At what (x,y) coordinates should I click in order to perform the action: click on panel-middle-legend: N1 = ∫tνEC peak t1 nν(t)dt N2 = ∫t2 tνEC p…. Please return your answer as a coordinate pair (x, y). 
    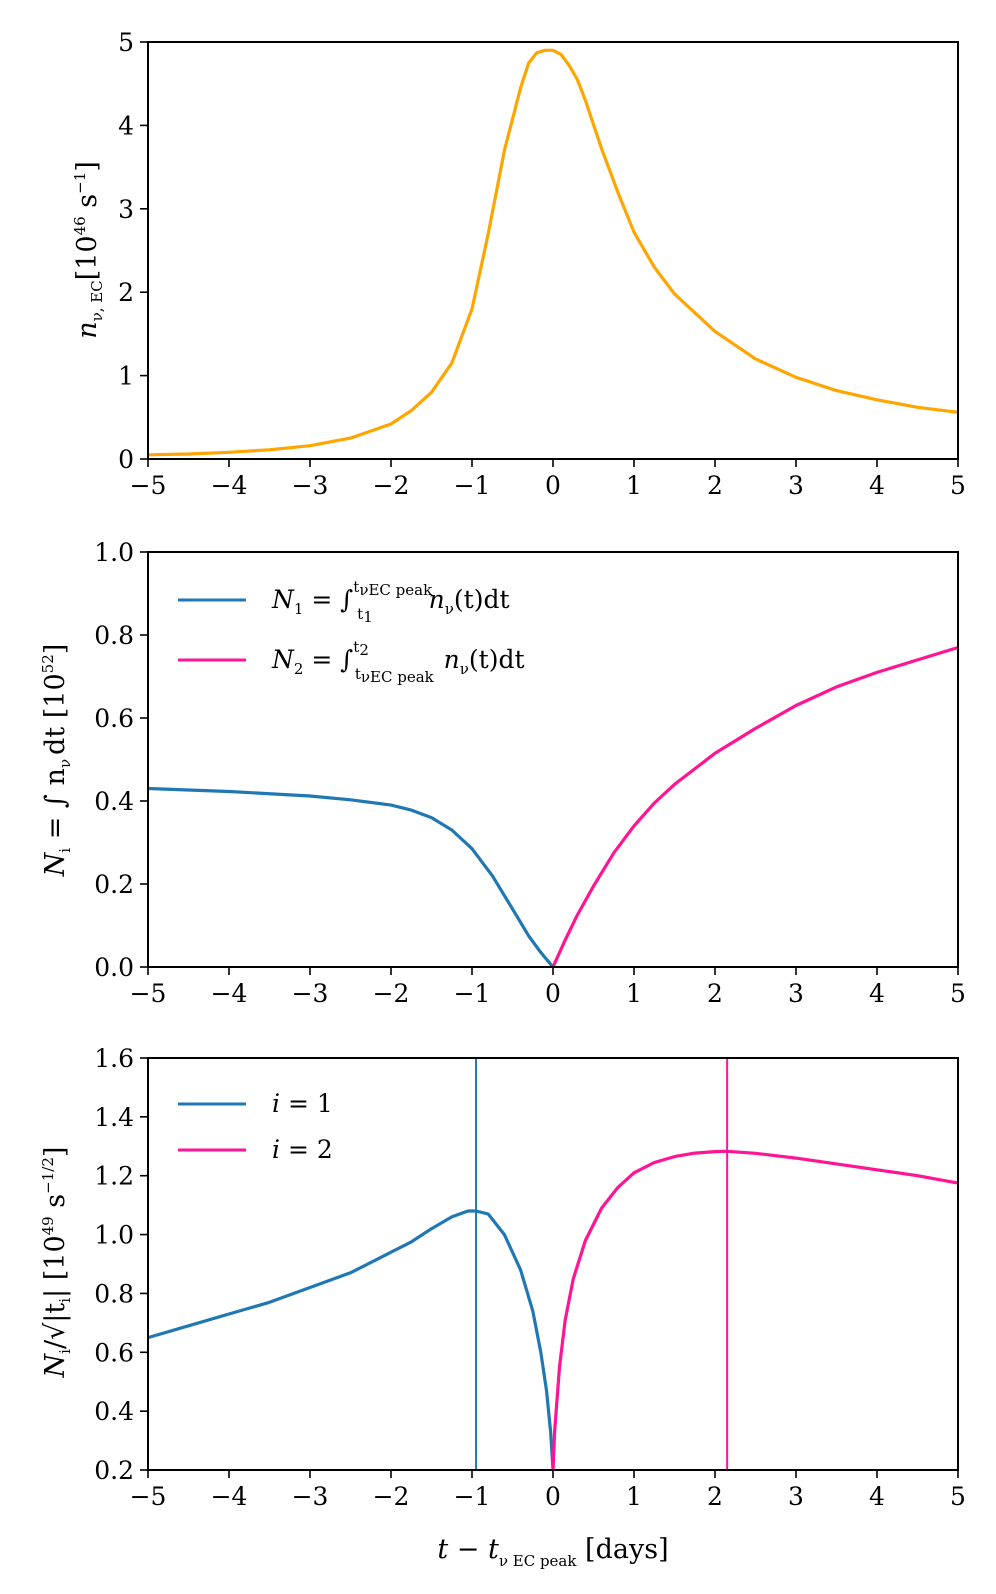
    Looking at the image, I should click on (351, 632).